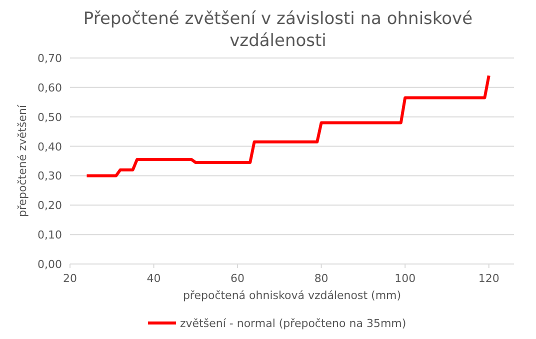 Image resolution: width=536 pixels, height=339 pixels. I want to click on y-tick-label: 0,60, so click(50, 87).